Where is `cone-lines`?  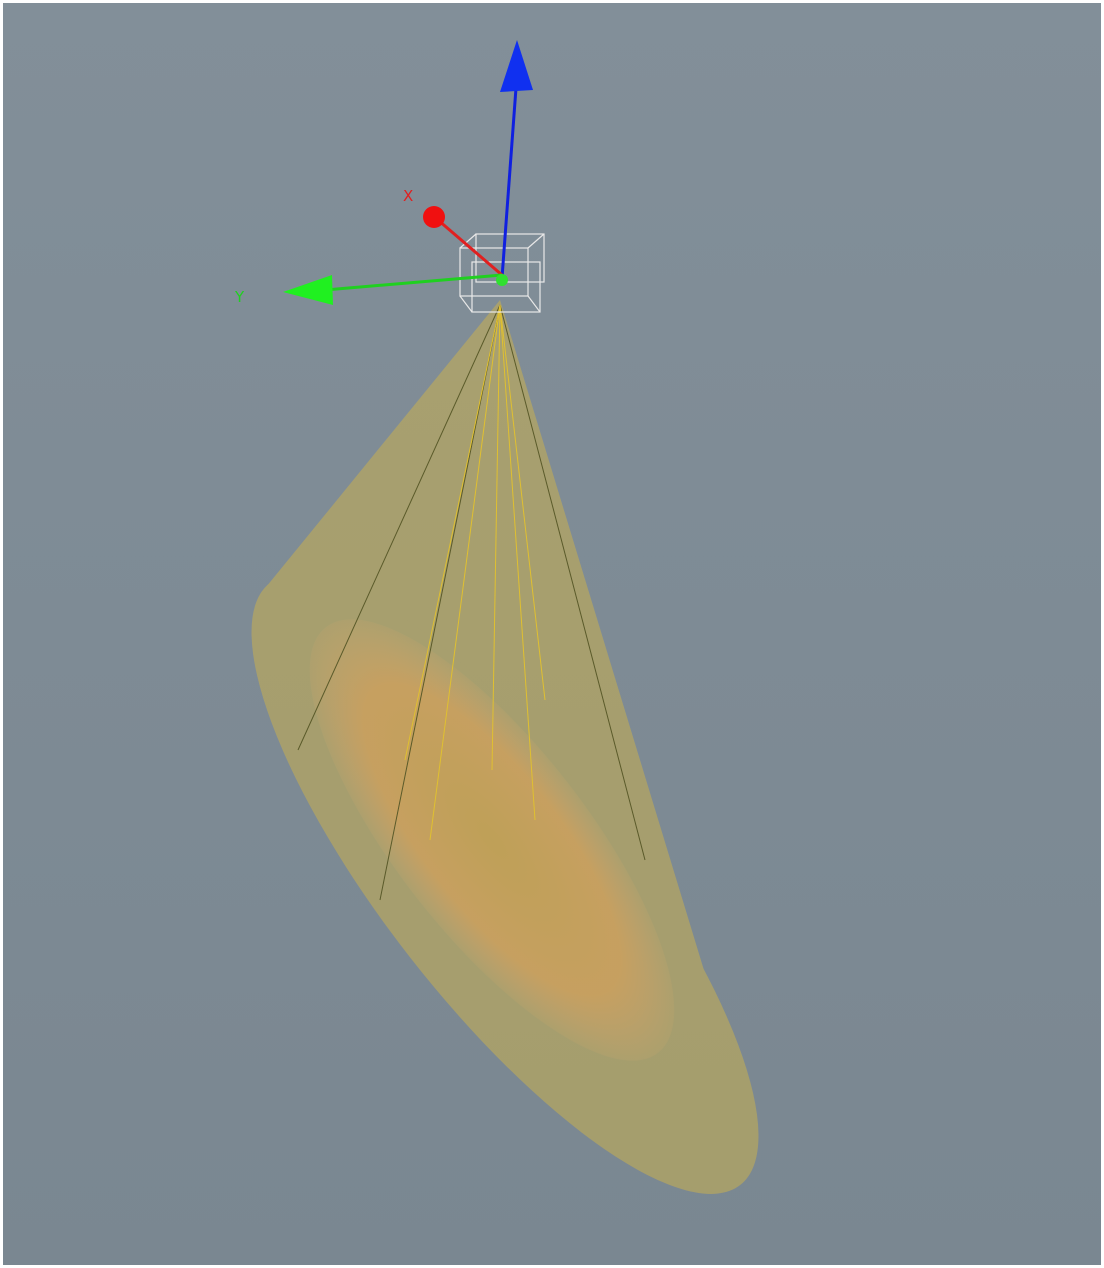
cone-lines is located at coordinates (471, 602).